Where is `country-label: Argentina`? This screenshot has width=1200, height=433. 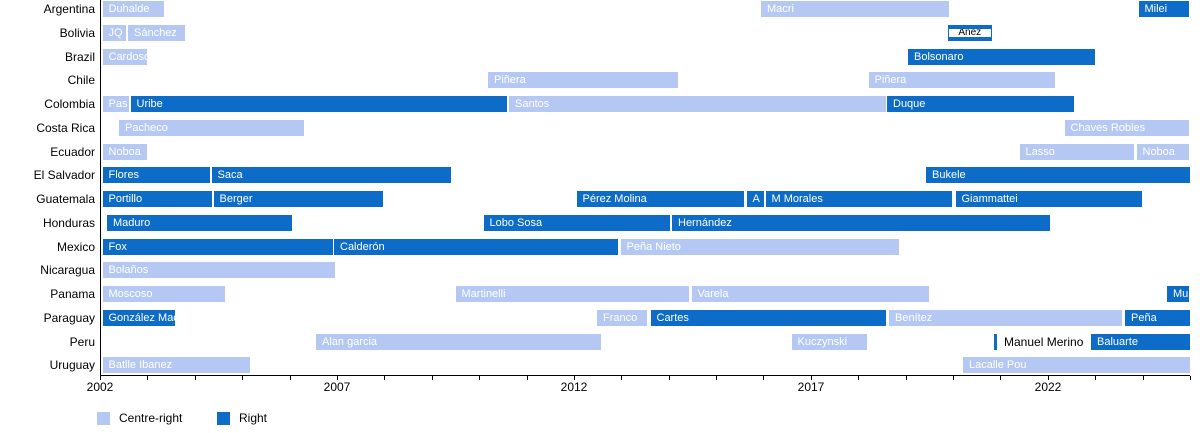
country-label: Argentina is located at coordinates (69, 9).